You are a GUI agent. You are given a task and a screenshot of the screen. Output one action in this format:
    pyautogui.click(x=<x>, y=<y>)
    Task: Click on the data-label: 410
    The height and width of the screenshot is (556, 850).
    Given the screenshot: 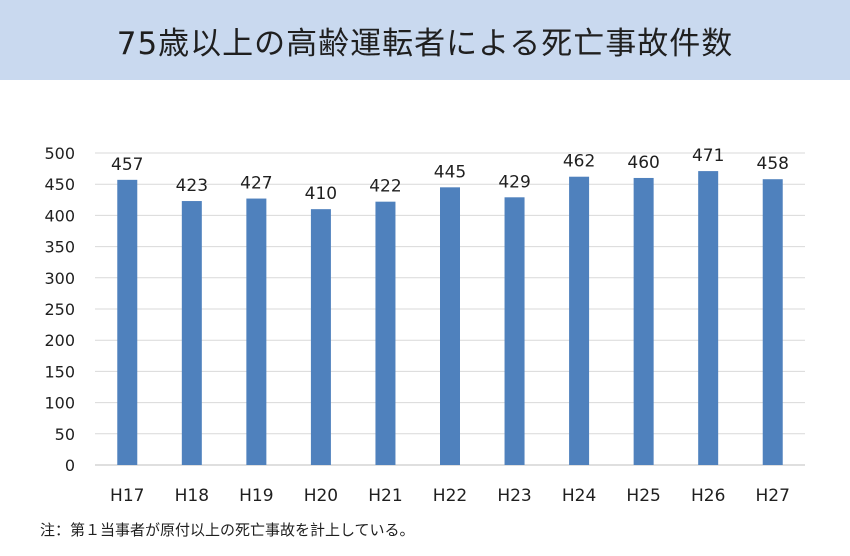 What is the action you would take?
    pyautogui.click(x=321, y=194)
    